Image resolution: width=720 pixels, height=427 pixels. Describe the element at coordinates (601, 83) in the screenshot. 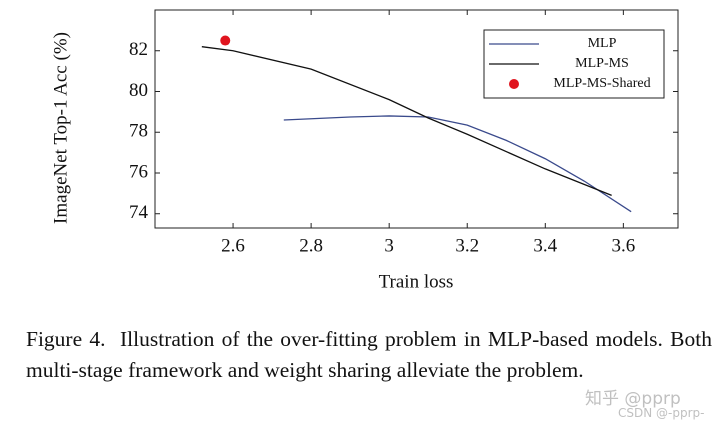

I see `legend-label: MLP-MS-Shared` at that location.